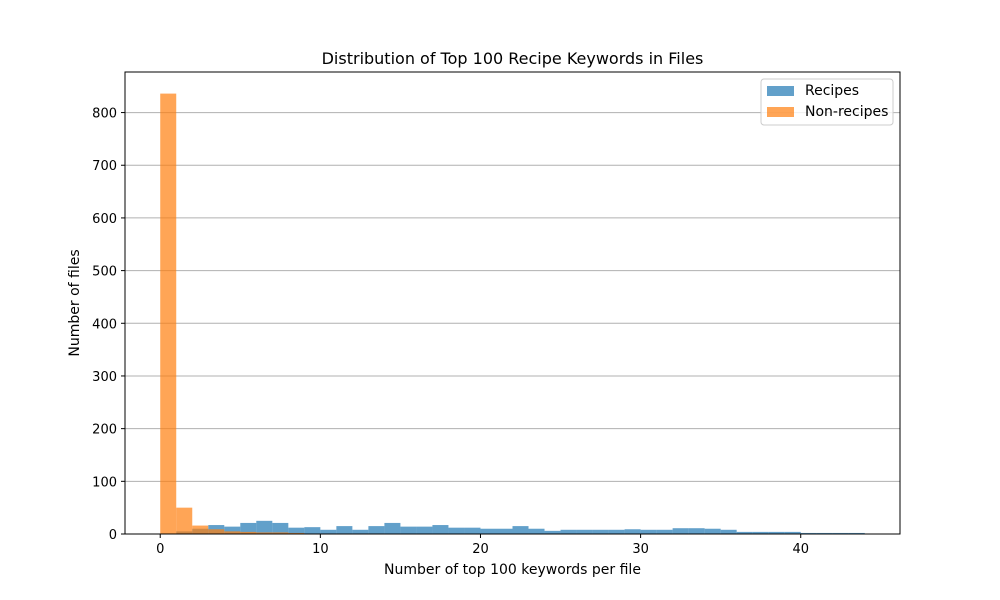  I want to click on y-tick-label: 100, so click(104, 482).